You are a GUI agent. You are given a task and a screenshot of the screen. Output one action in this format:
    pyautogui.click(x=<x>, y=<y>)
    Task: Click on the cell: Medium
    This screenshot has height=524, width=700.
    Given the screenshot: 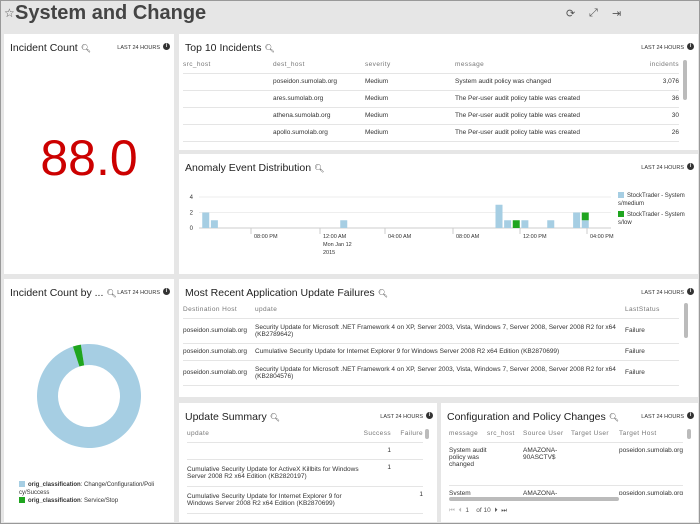 What is the action you would take?
    pyautogui.click(x=410, y=116)
    